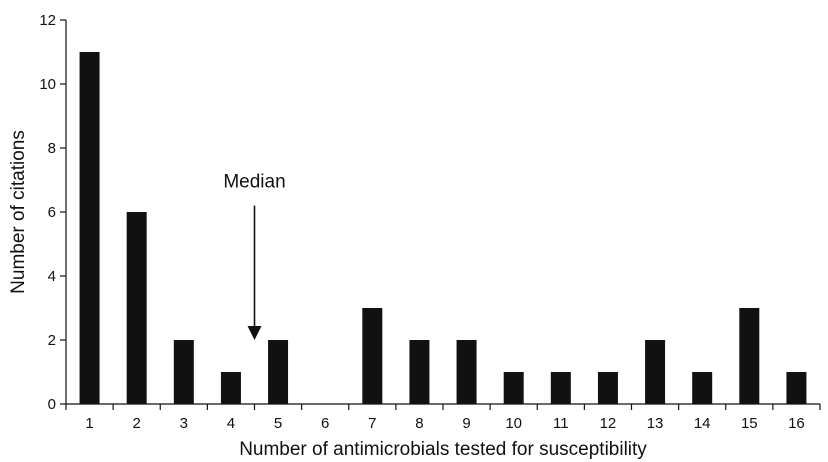 This screenshot has width=828, height=462. What do you see at coordinates (655, 423) in the screenshot?
I see `x-tick-label: 13` at bounding box center [655, 423].